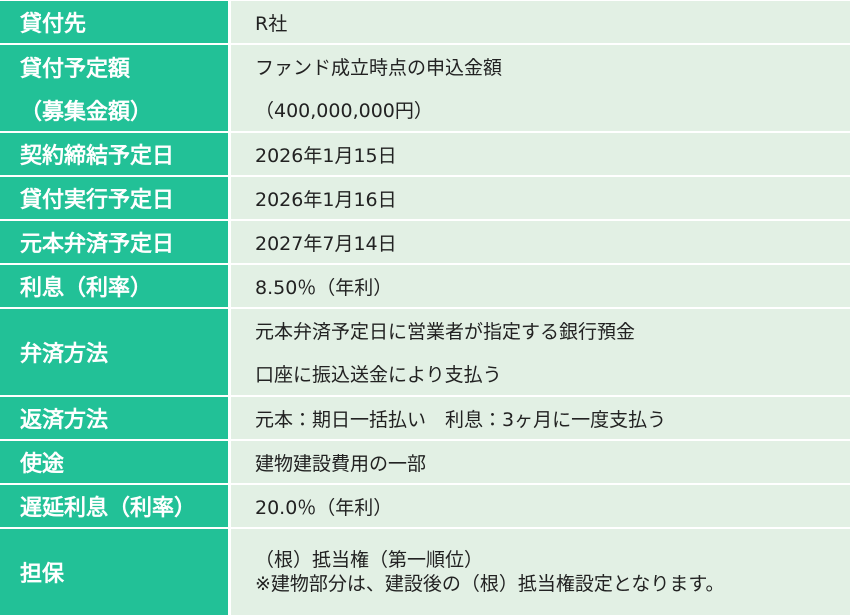  What do you see at coordinates (75, 69) in the screenshot?
I see `label-text: 貸付予定額` at bounding box center [75, 69].